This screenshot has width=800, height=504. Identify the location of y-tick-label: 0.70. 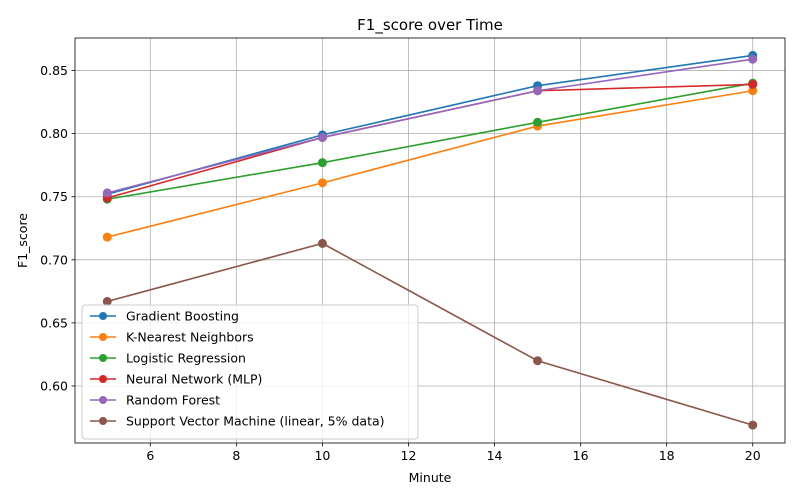
(54, 259).